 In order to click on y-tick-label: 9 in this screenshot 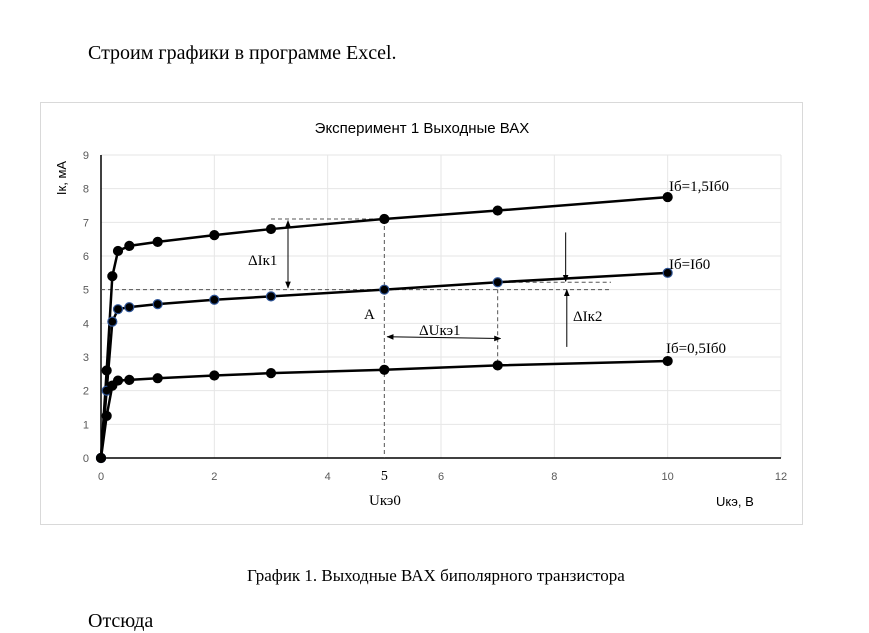, I will do `click(86, 156)`.